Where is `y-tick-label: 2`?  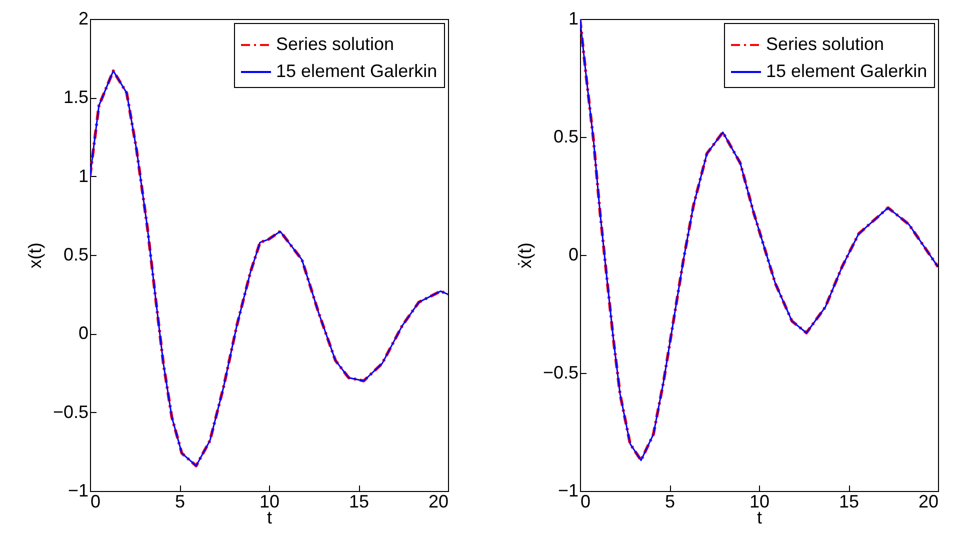 y-tick-label: 2 is located at coordinates (83, 18).